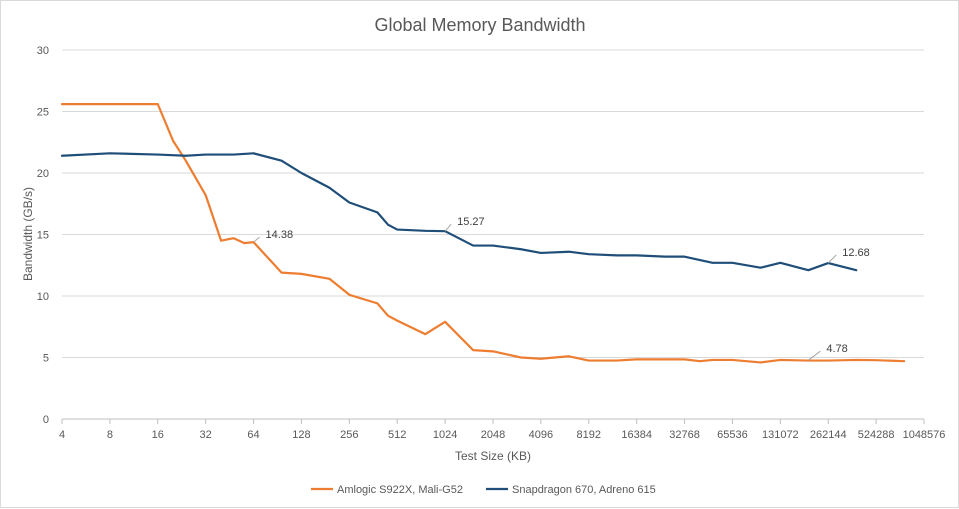 The image size is (959, 509). I want to click on x-tick-label: 1024, so click(445, 435).